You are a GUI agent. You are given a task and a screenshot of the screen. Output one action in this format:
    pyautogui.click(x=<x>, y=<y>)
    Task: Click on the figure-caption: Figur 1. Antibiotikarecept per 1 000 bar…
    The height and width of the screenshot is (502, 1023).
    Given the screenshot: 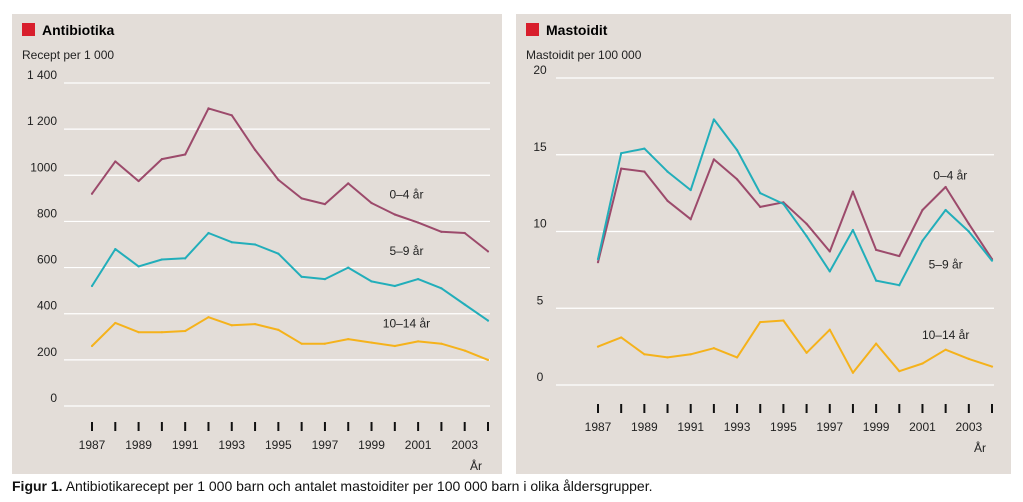 What is the action you would take?
    pyautogui.click(x=332, y=486)
    